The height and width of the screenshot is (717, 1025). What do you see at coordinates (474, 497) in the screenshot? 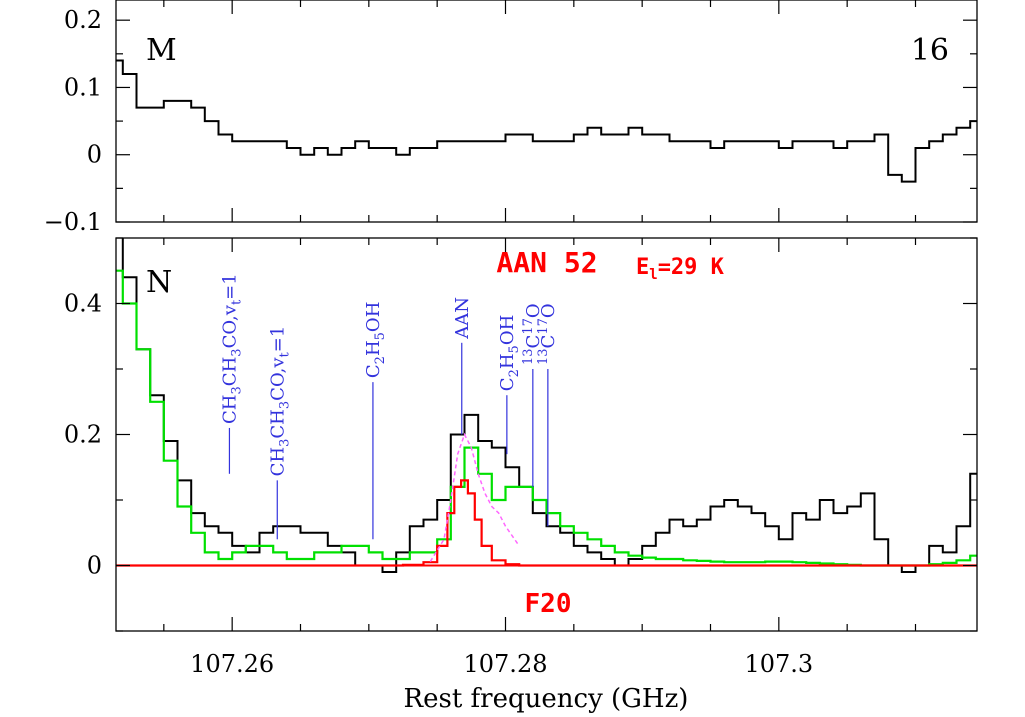
I see `spectrum-series-model_other` at bounding box center [474, 497].